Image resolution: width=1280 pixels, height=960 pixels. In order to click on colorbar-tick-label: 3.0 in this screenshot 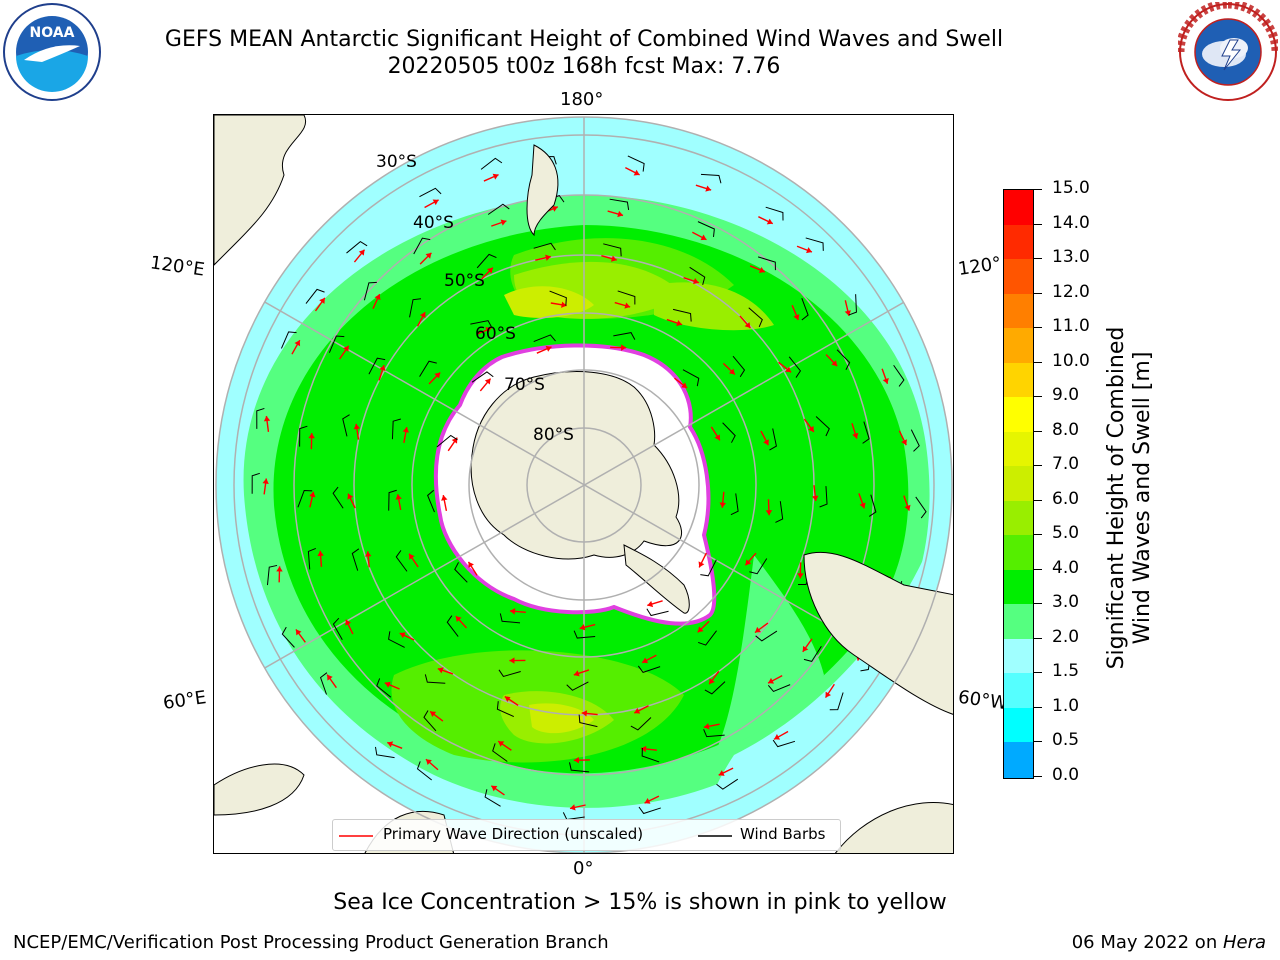, I will do `click(1066, 602)`.